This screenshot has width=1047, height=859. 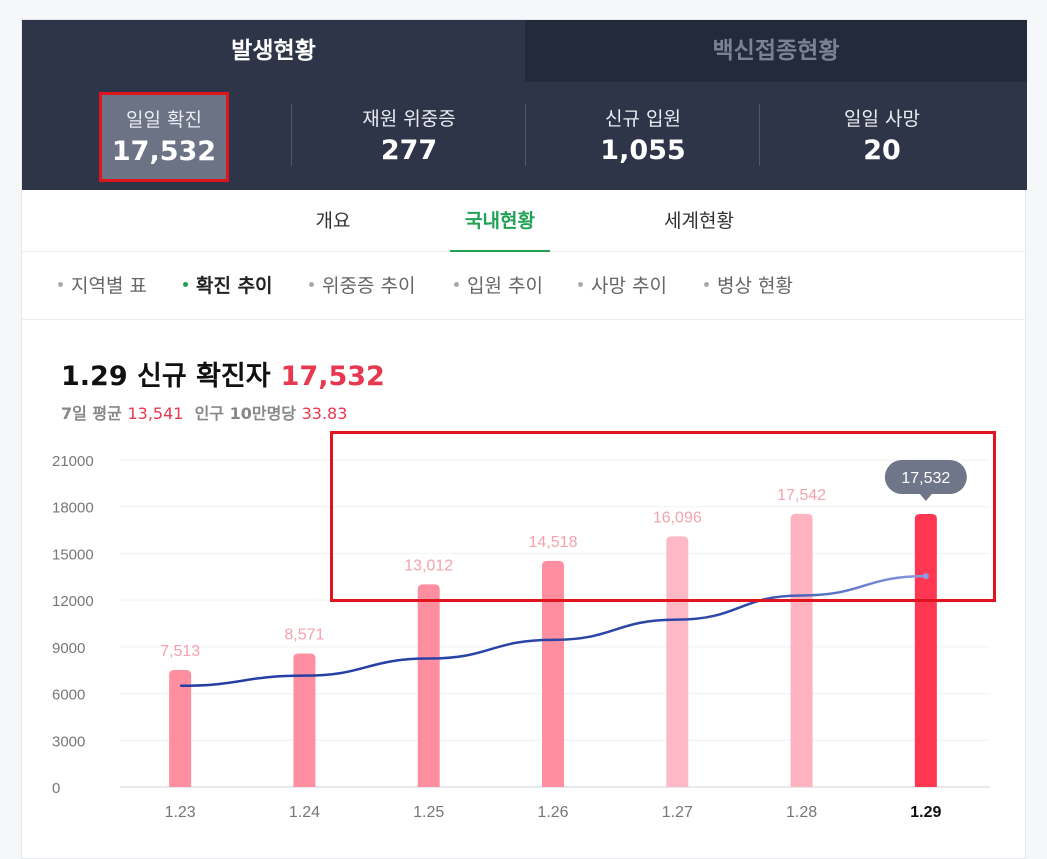 I want to click on stat-daily-confirmed: 일일 확진 17,532, so click(x=164, y=137).